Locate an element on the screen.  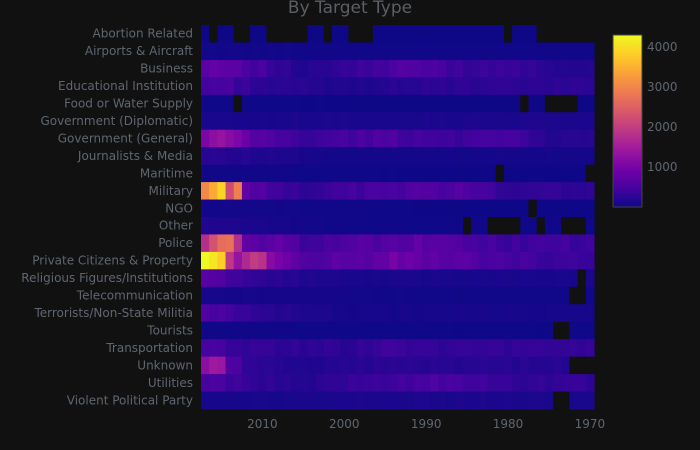
y-tick-label: Government (General) is located at coordinates (125, 139).